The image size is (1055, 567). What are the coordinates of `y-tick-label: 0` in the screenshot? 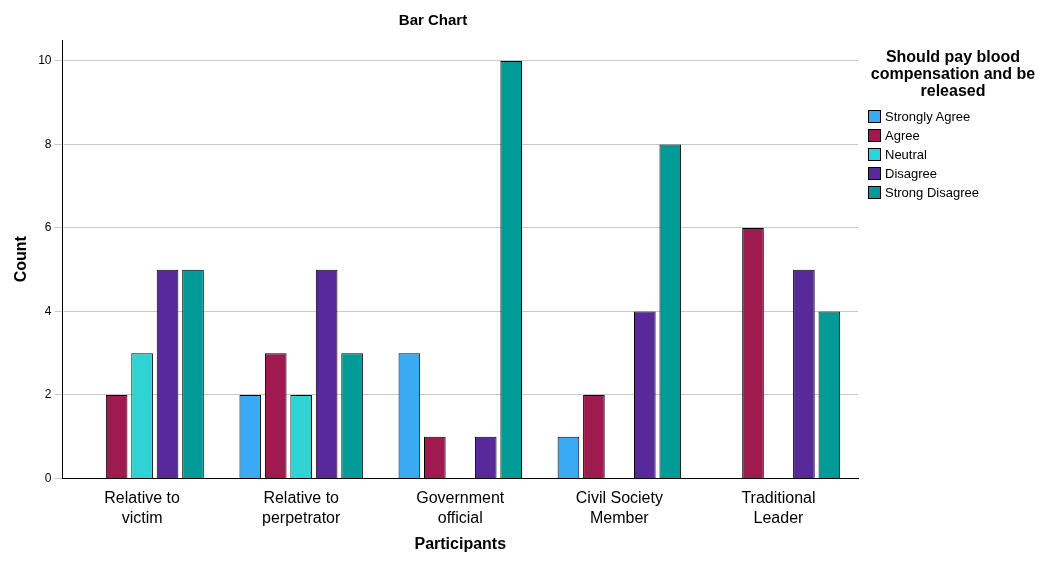 It's located at (48, 477).